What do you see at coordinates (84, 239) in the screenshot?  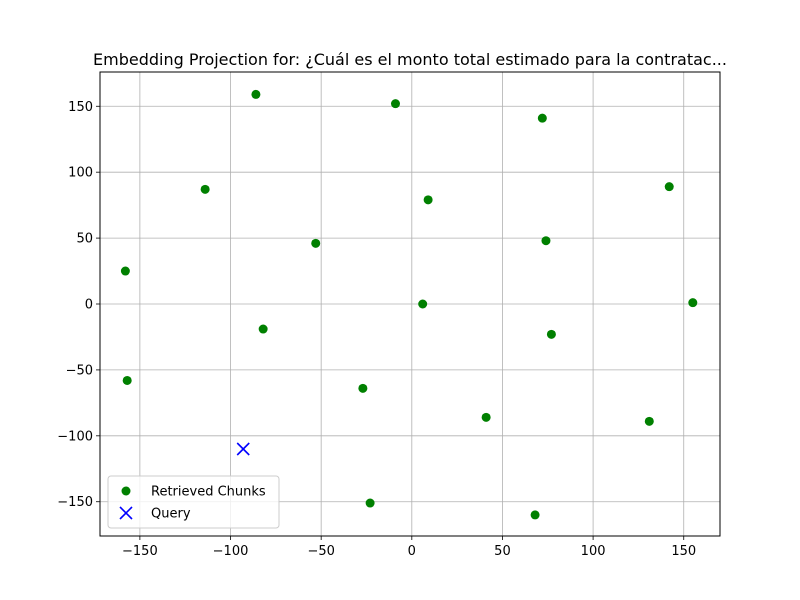 I see `y-tick-label: 50` at bounding box center [84, 239].